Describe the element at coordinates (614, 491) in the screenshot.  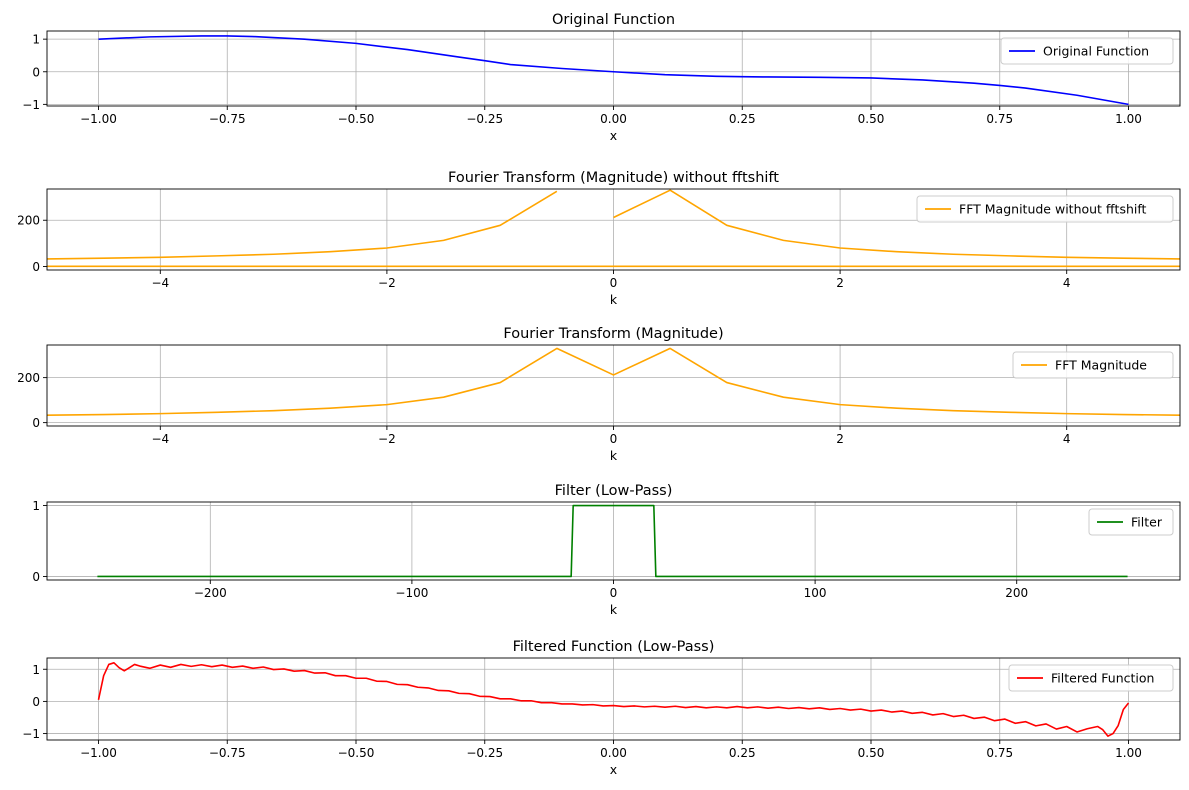
I see `subplot-title: Filter (Low-Pass)` at that location.